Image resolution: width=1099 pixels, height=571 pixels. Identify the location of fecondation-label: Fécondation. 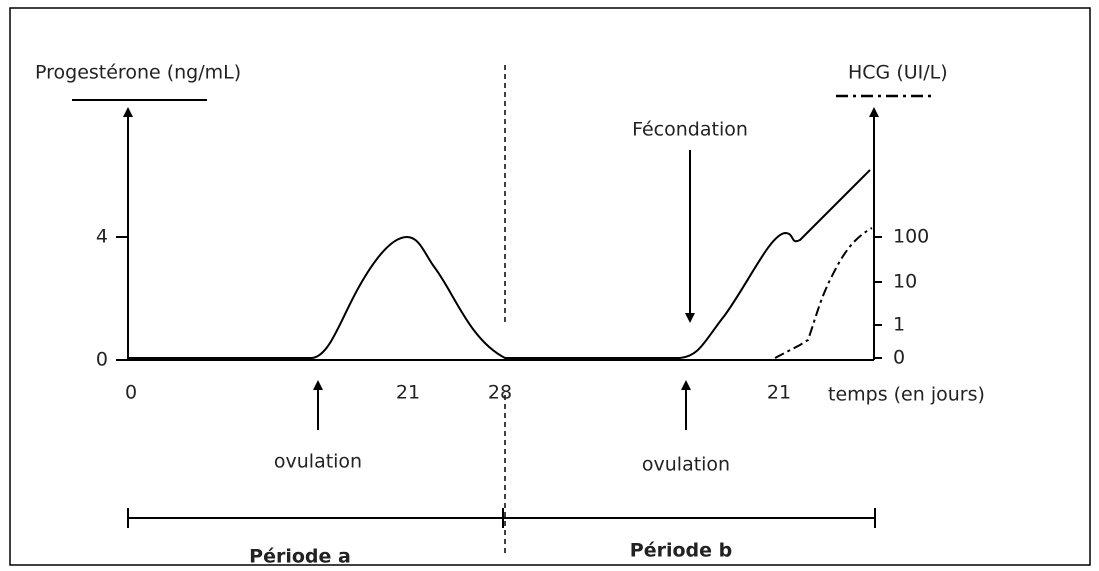
(690, 130).